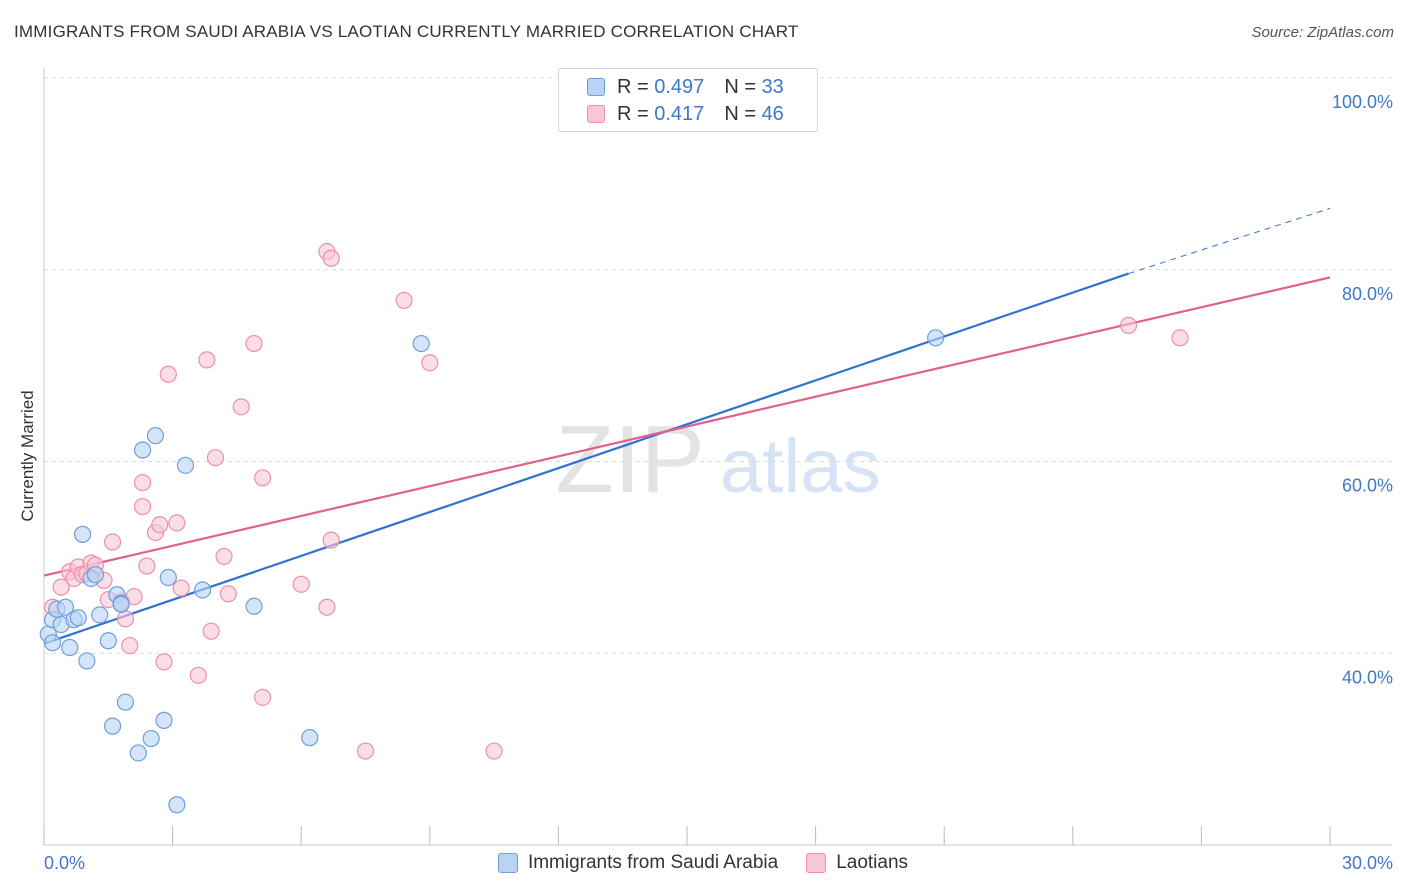 The width and height of the screenshot is (1406, 892). What do you see at coordinates (679, 86) in the screenshot?
I see `legend-r-value: 0.497` at bounding box center [679, 86].